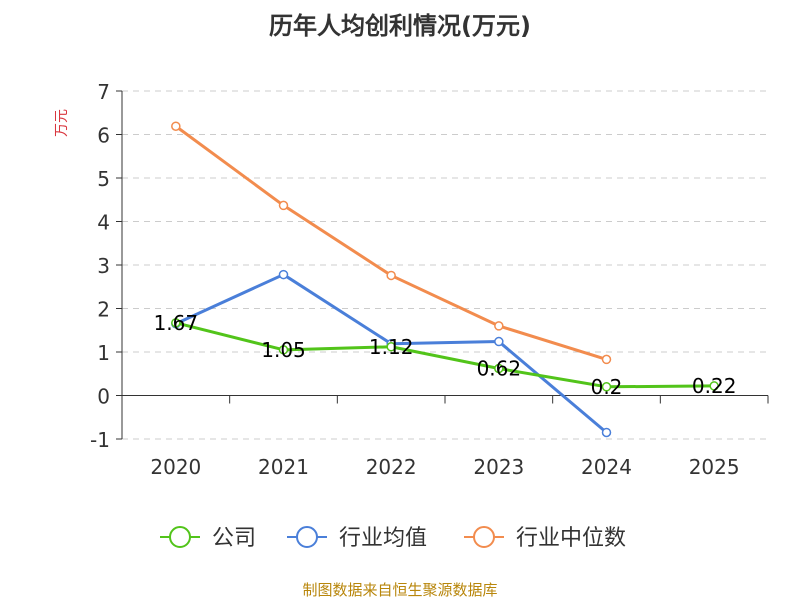  I want to click on series-line, so click(445, 355).